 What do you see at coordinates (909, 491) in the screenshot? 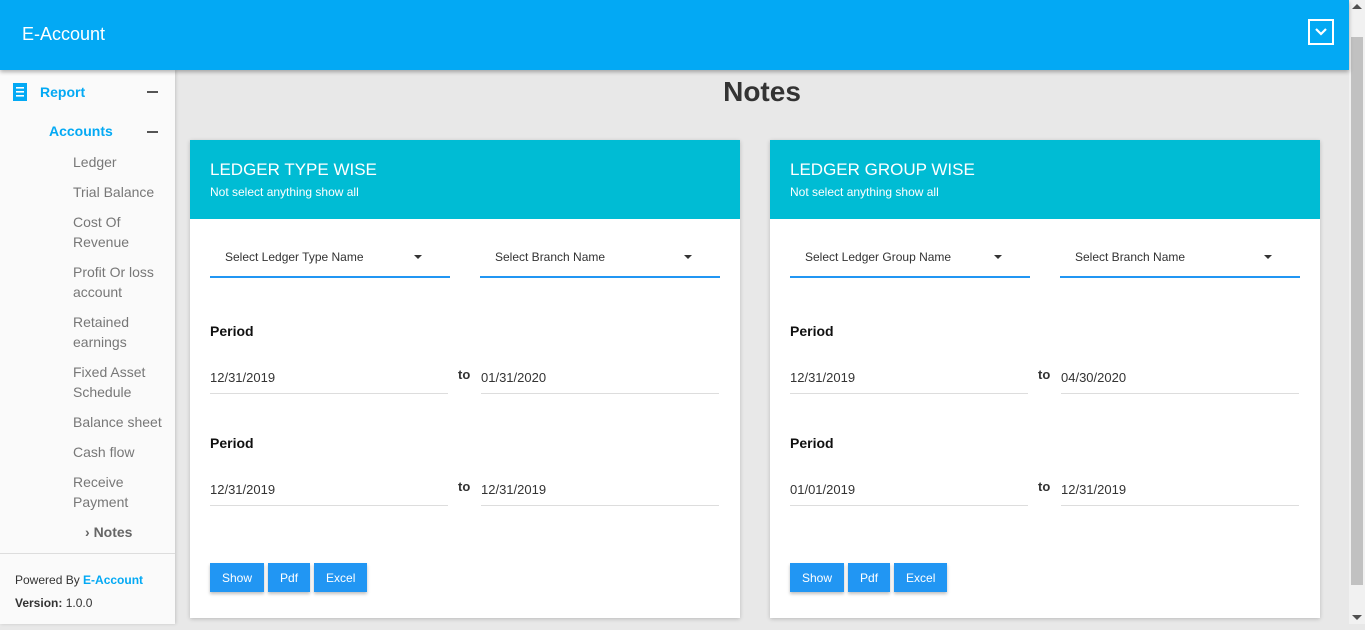
I see `period2-from-input: 01/01/2019` at bounding box center [909, 491].